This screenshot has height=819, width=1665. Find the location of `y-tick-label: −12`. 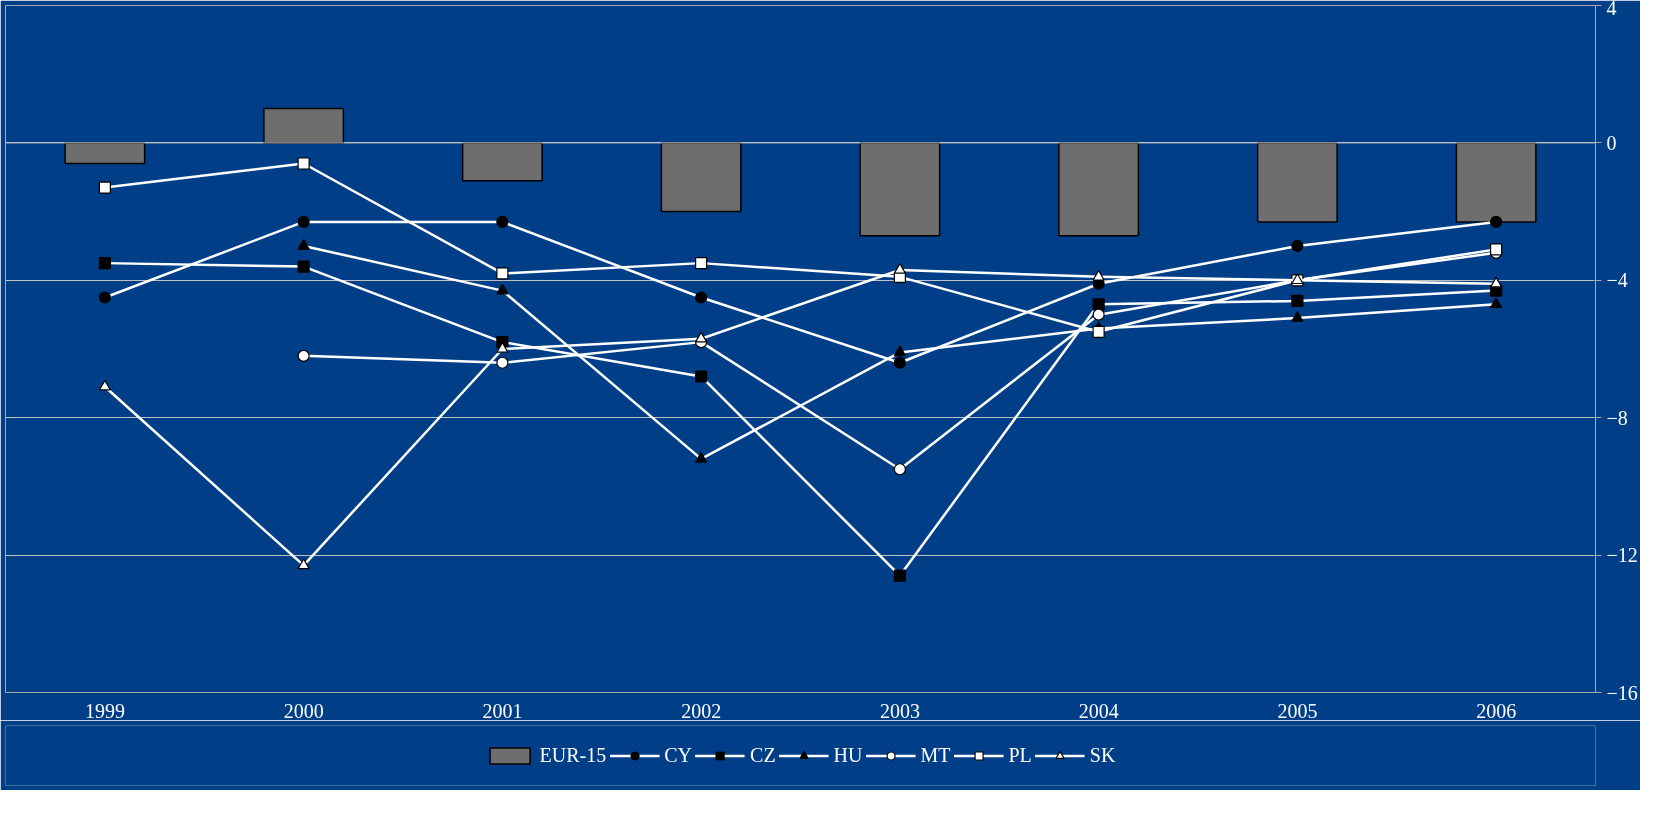

y-tick-label: −12 is located at coordinates (1622, 555).